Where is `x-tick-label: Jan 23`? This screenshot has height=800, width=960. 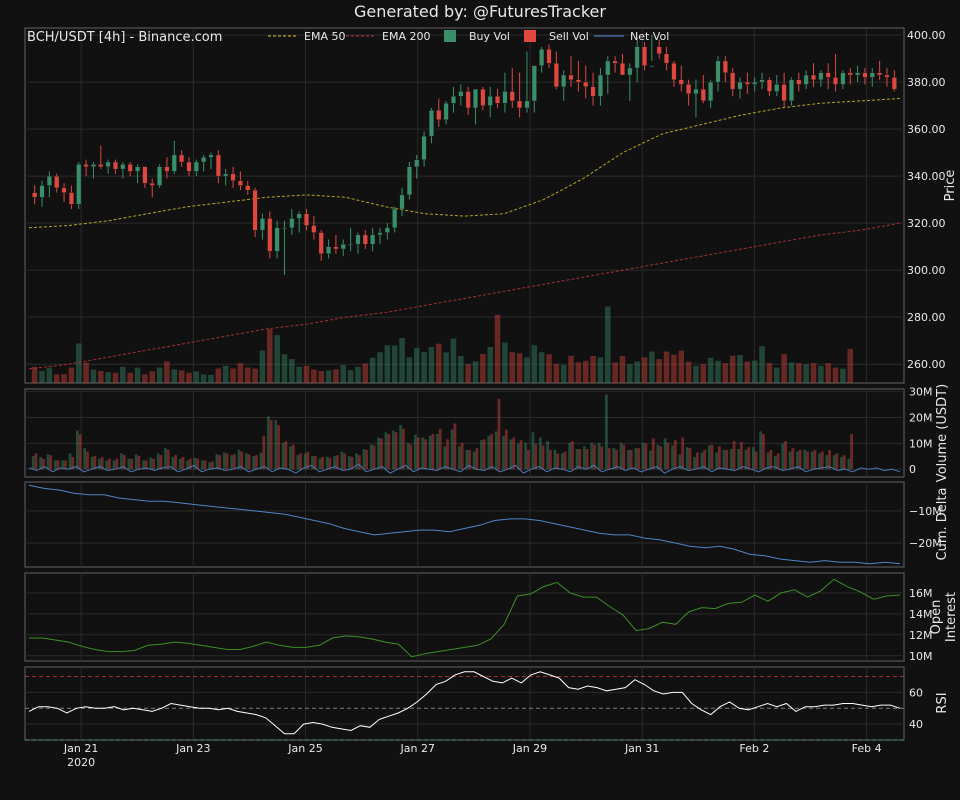 x-tick-label: Jan 23 is located at coordinates (192, 748).